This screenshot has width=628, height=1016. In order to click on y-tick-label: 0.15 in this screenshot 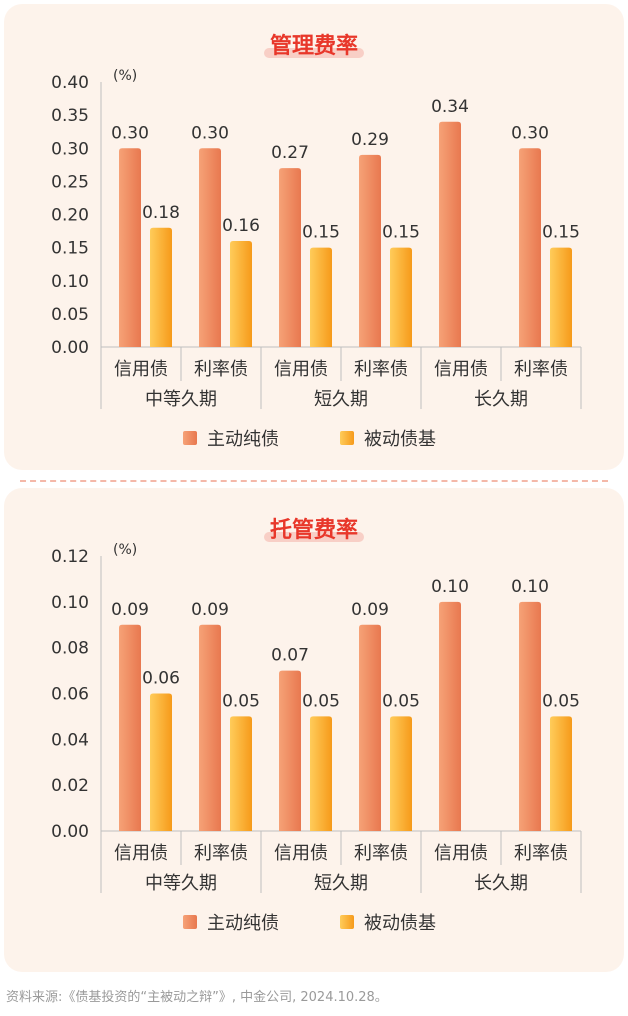, I will do `click(70, 249)`.